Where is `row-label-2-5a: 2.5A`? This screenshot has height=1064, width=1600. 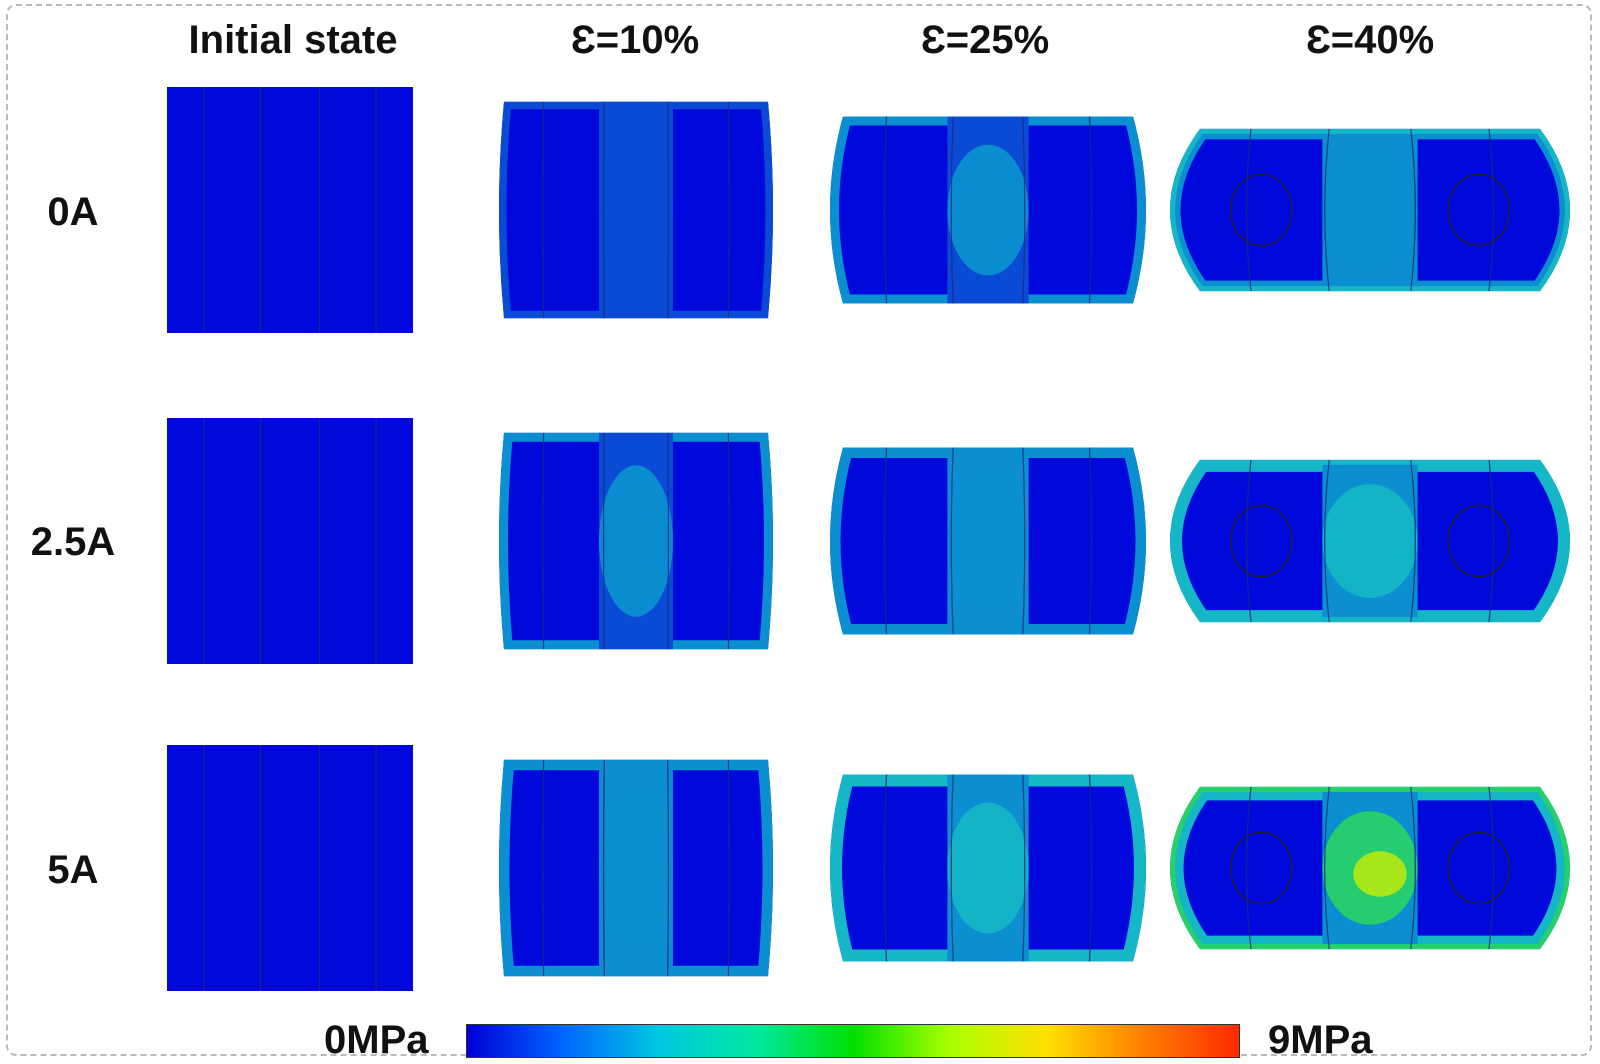
row-label-2-5a: 2.5A is located at coordinates (73, 542).